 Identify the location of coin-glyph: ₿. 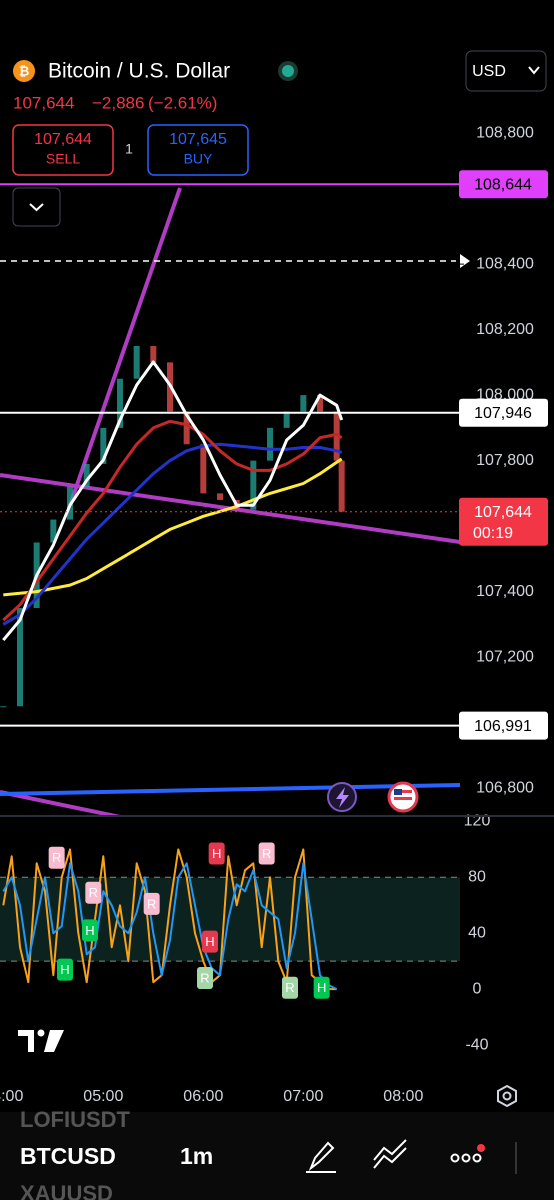
(24, 70).